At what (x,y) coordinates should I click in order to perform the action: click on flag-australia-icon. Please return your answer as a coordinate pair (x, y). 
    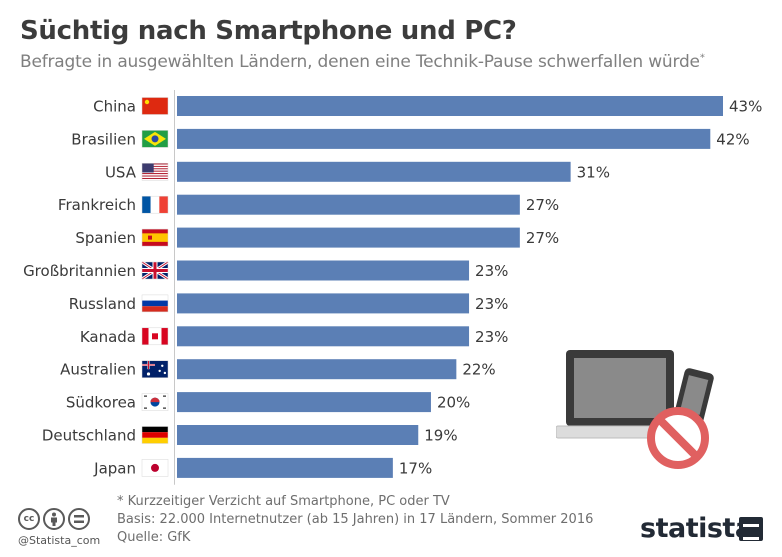
    Looking at the image, I should click on (155, 369).